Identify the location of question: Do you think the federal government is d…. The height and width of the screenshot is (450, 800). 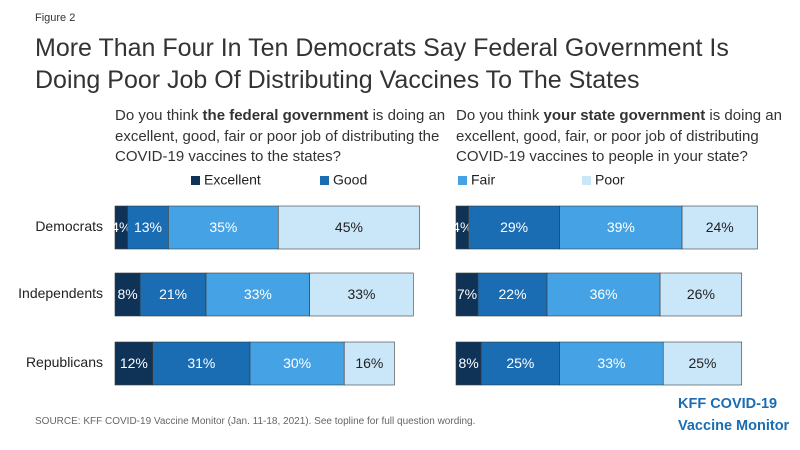
(287, 137).